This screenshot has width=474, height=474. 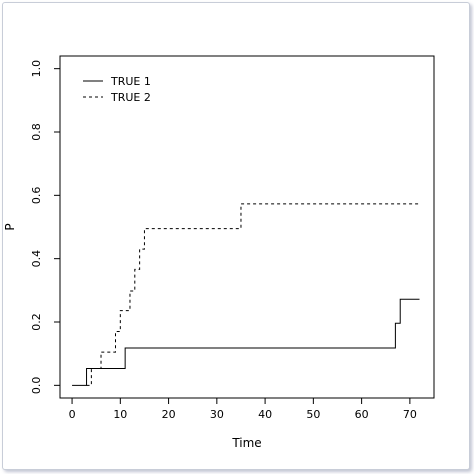 I want to click on legend-label-true-1: TRUE 1, so click(x=130, y=81).